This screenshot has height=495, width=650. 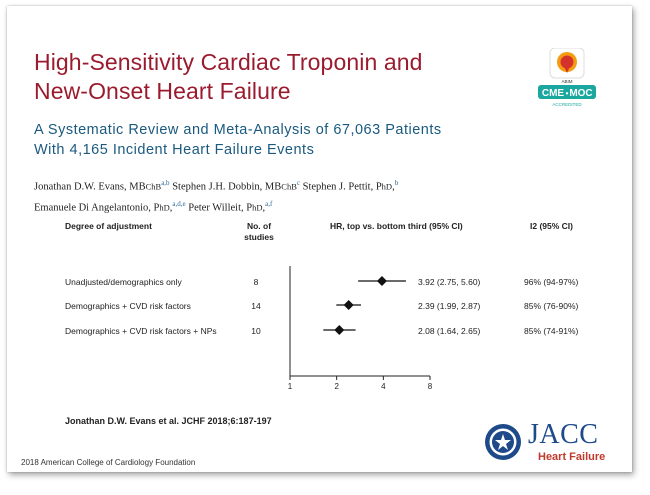 What do you see at coordinates (567, 77) in the screenshot?
I see `cme-moc-badge: ABIM CME • MOC ACCREDITED` at bounding box center [567, 77].